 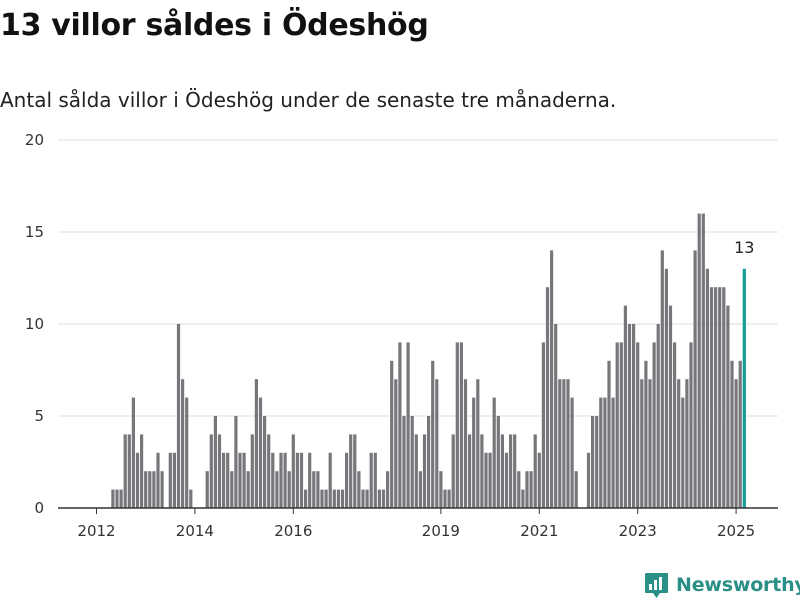 I want to click on page-title: 13 villor såldes i Ödeshög, so click(x=214, y=25).